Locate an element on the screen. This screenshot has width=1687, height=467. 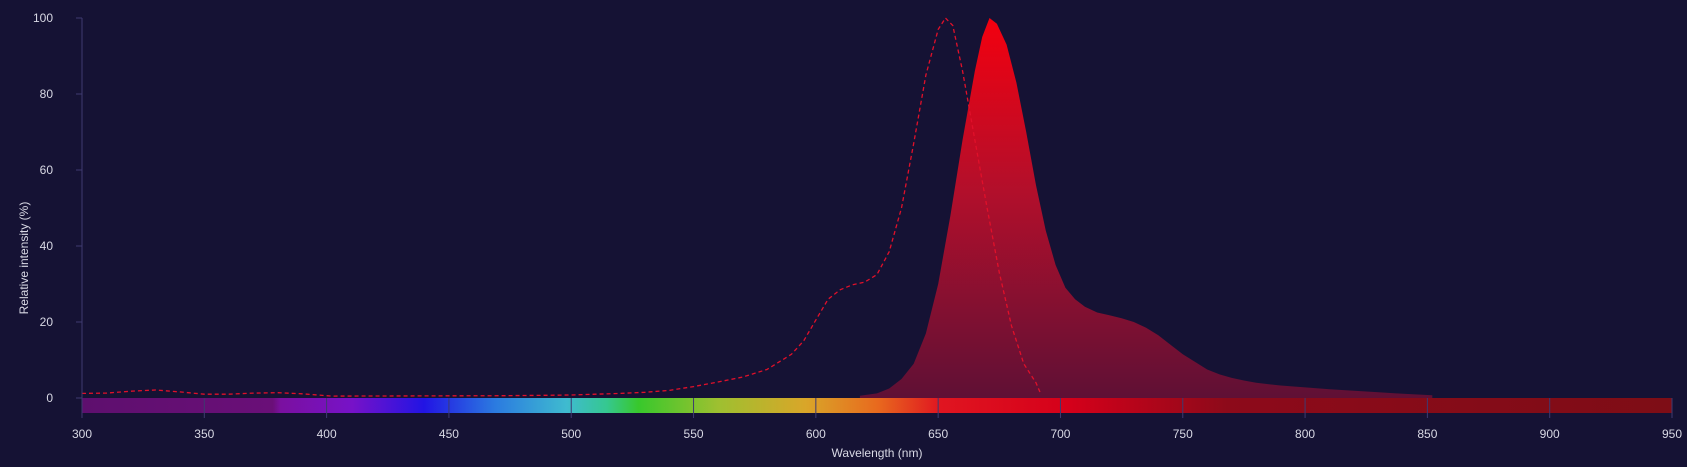
y-tick-label: 0 is located at coordinates (49, 398).